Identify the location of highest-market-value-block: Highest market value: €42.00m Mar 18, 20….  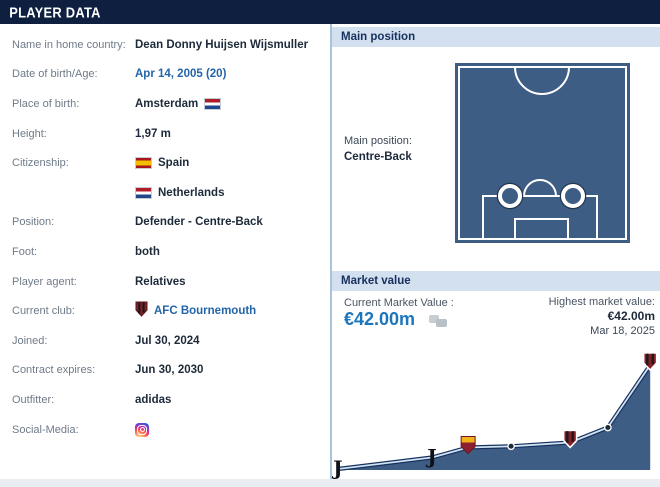
(602, 316).